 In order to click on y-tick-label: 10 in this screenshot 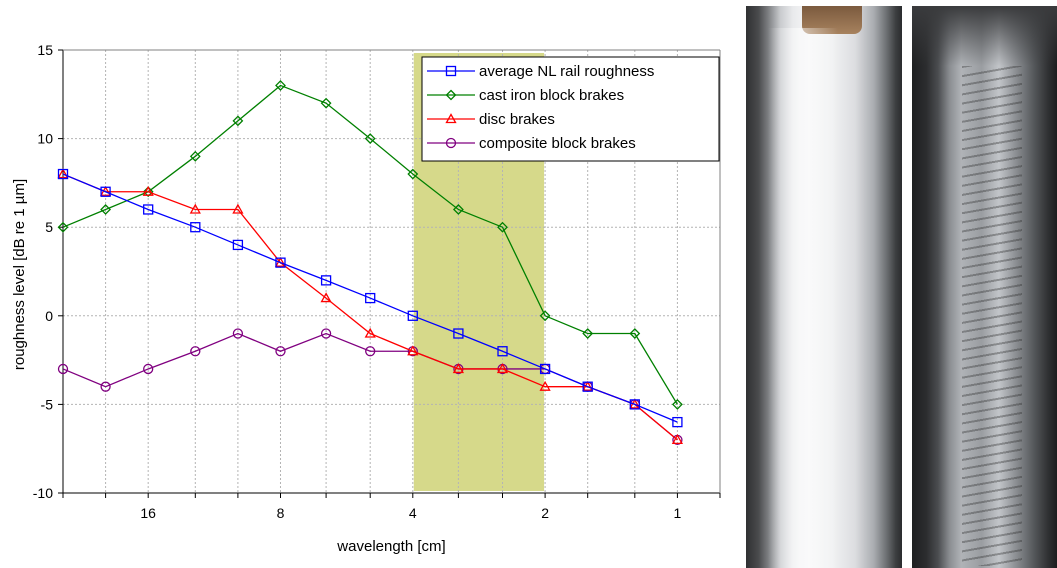, I will do `click(45, 139)`.